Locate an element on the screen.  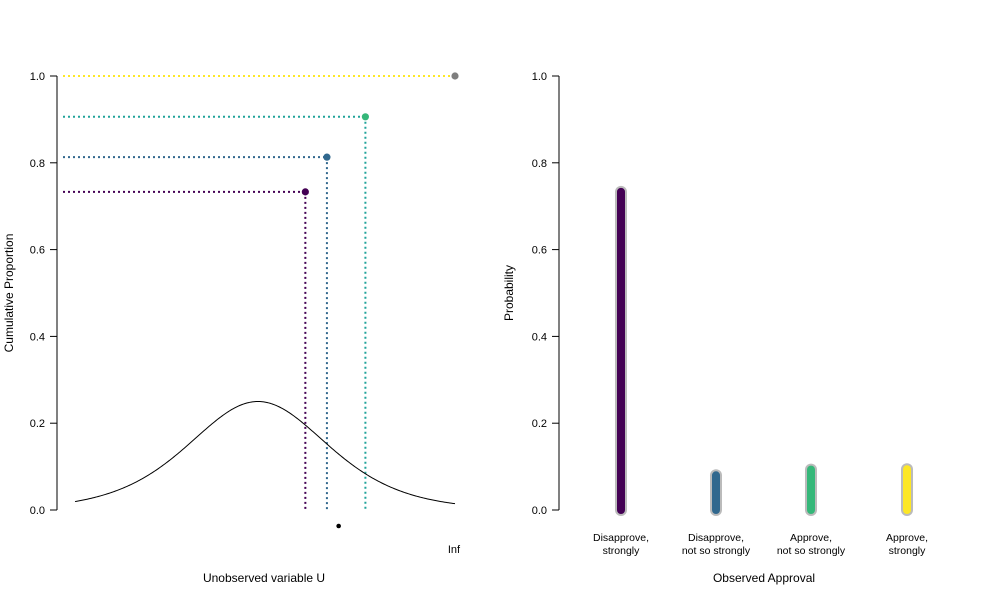
category-label-2: not so strongly is located at coordinates (716, 551).